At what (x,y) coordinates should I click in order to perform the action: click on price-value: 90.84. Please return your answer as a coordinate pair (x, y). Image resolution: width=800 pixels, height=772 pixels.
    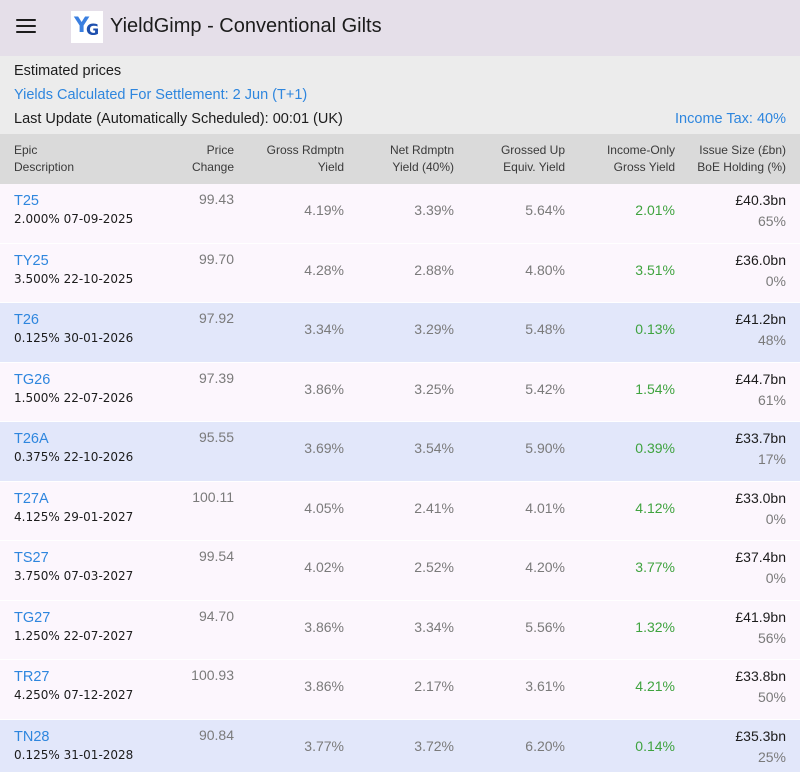
    Looking at the image, I should click on (216, 734).